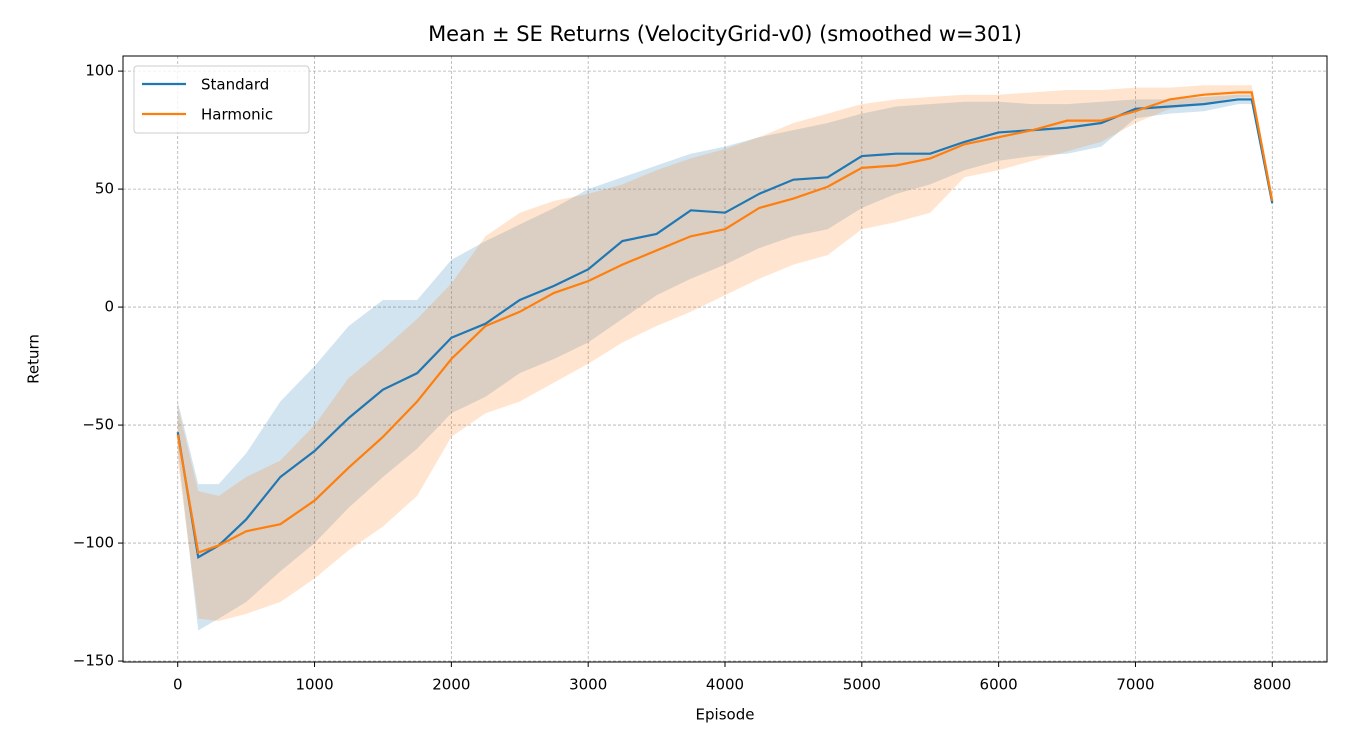  I want to click on y-tick-label: −150, so click(93, 661).